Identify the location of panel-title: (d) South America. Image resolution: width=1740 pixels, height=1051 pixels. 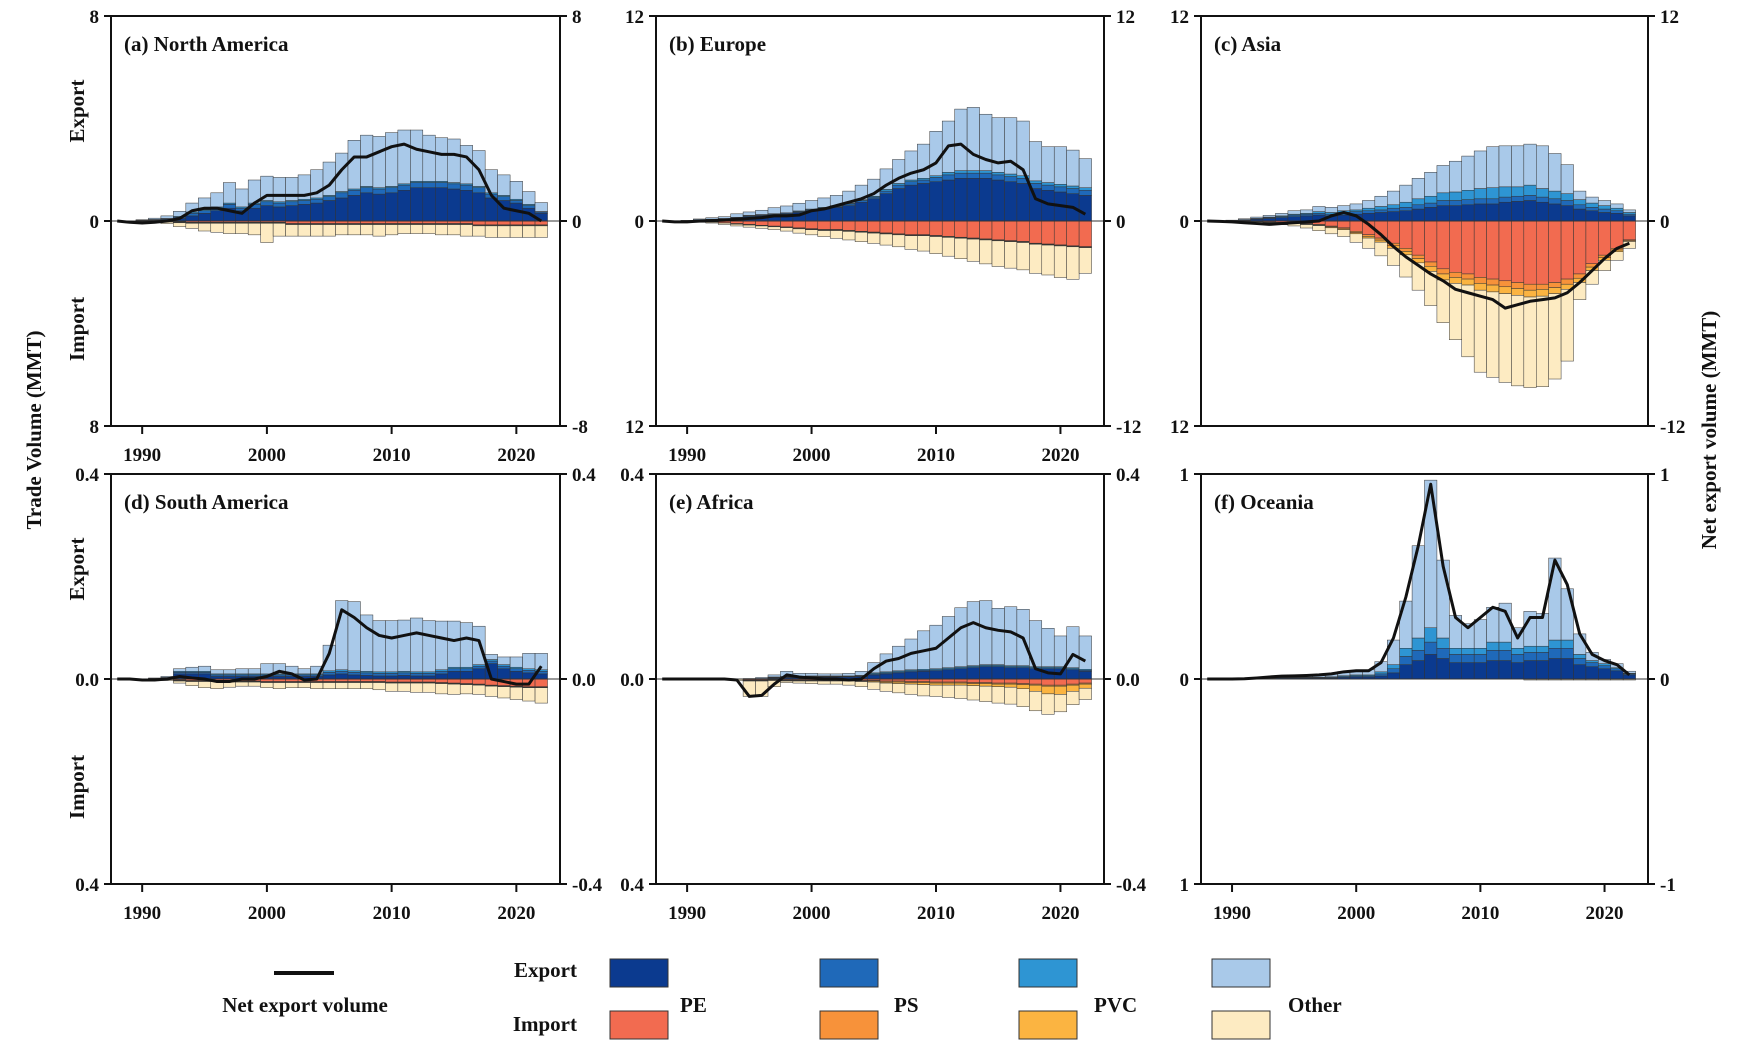
(206, 502).